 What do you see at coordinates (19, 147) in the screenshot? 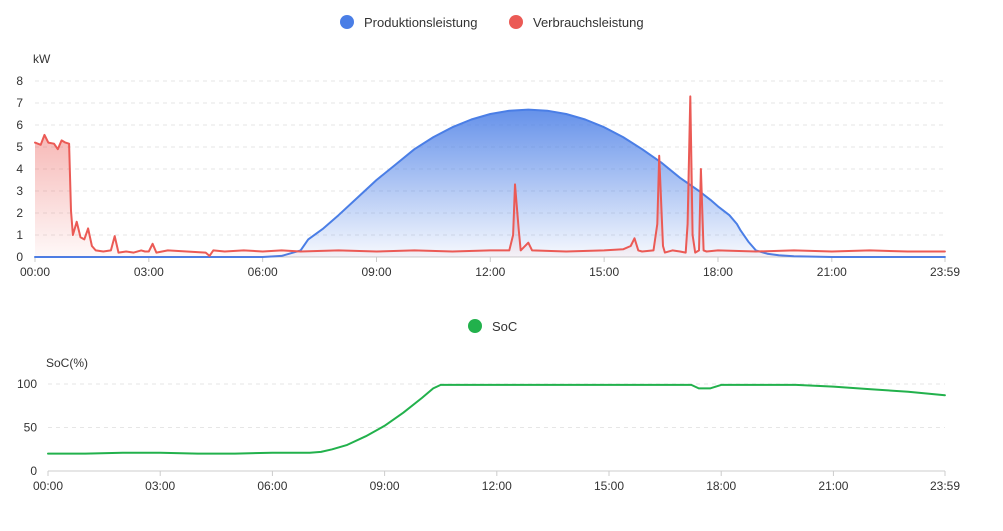
I see `top-y-tick-label: 5` at bounding box center [19, 147].